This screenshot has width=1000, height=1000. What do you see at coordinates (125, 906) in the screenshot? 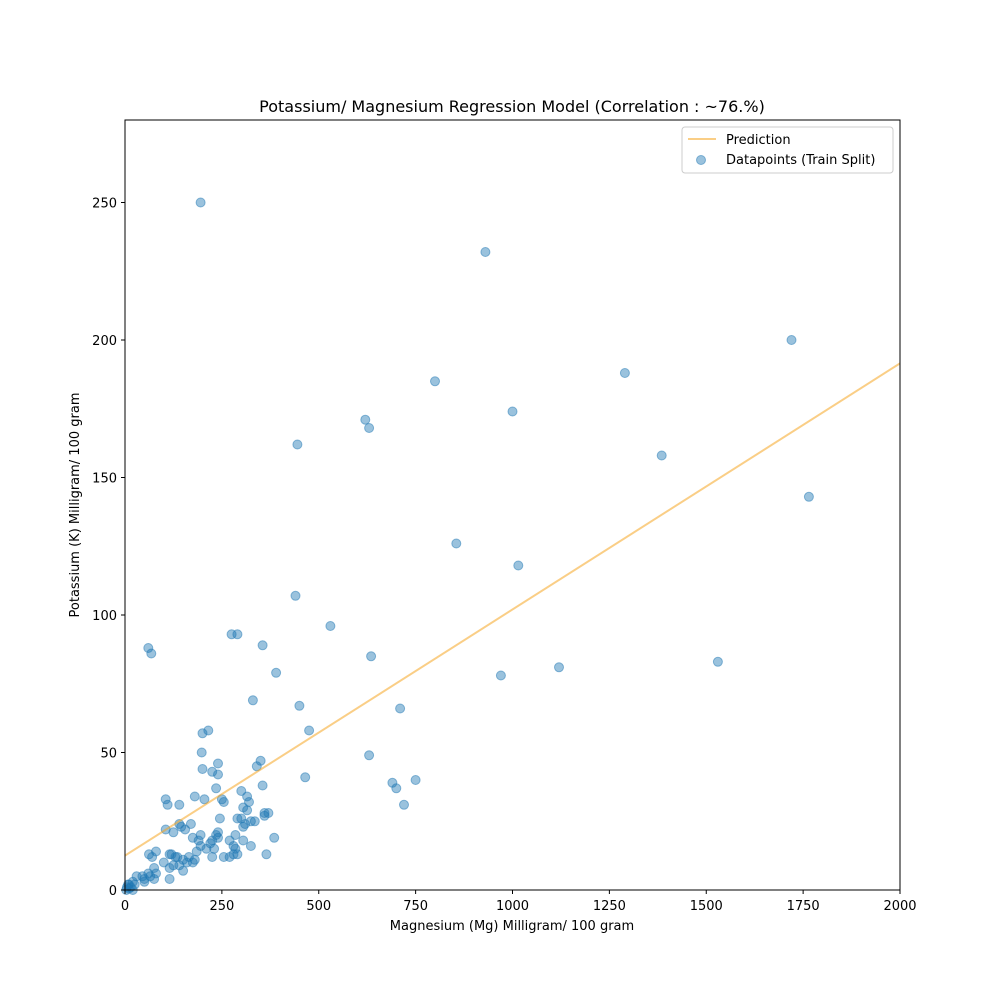
I see `x-tick-label: 0` at bounding box center [125, 906].